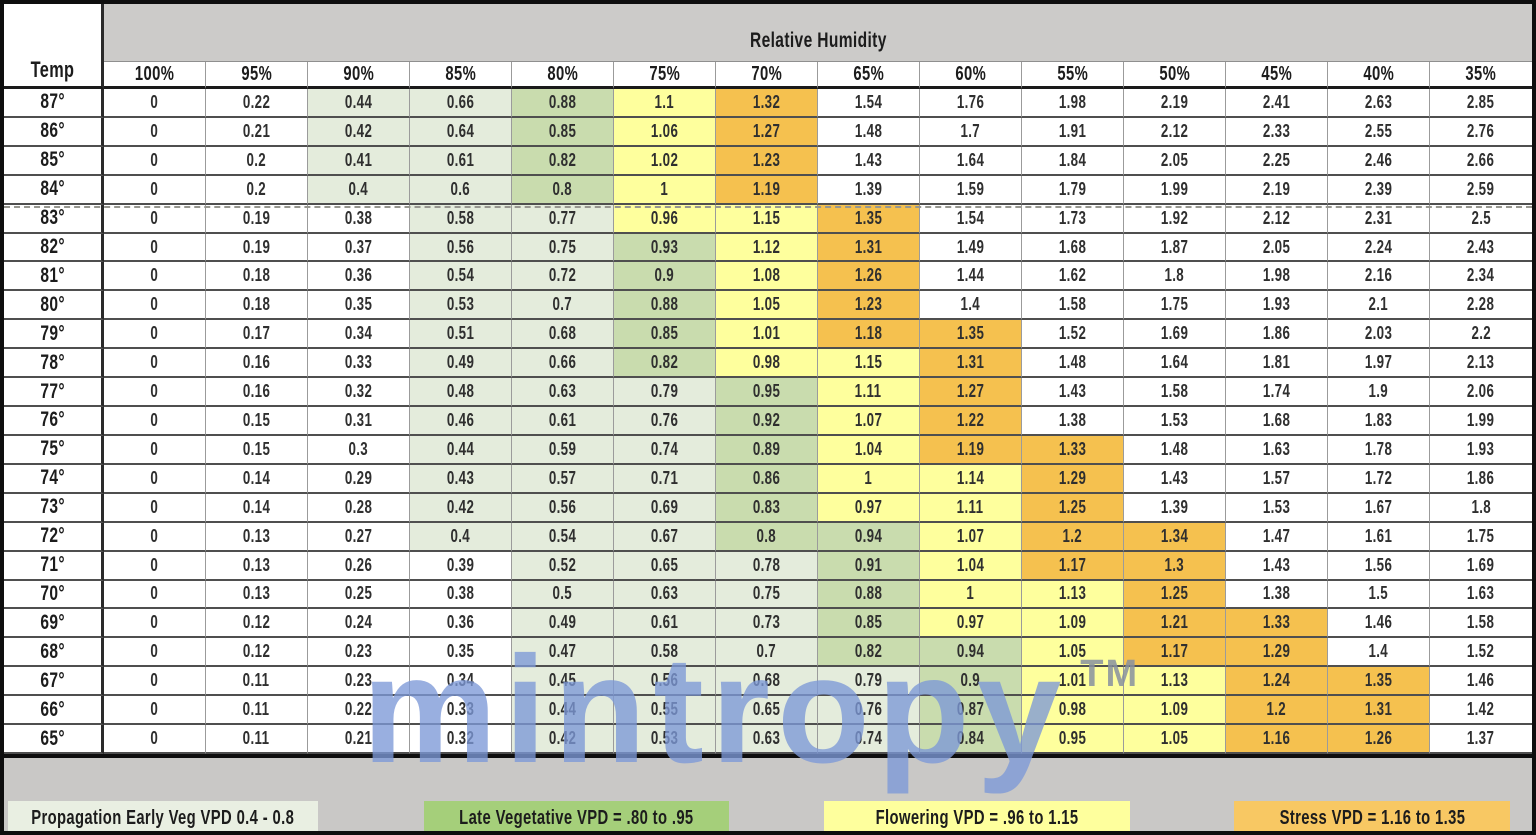  I want to click on vpd-cell: 0.82, so click(665, 364).